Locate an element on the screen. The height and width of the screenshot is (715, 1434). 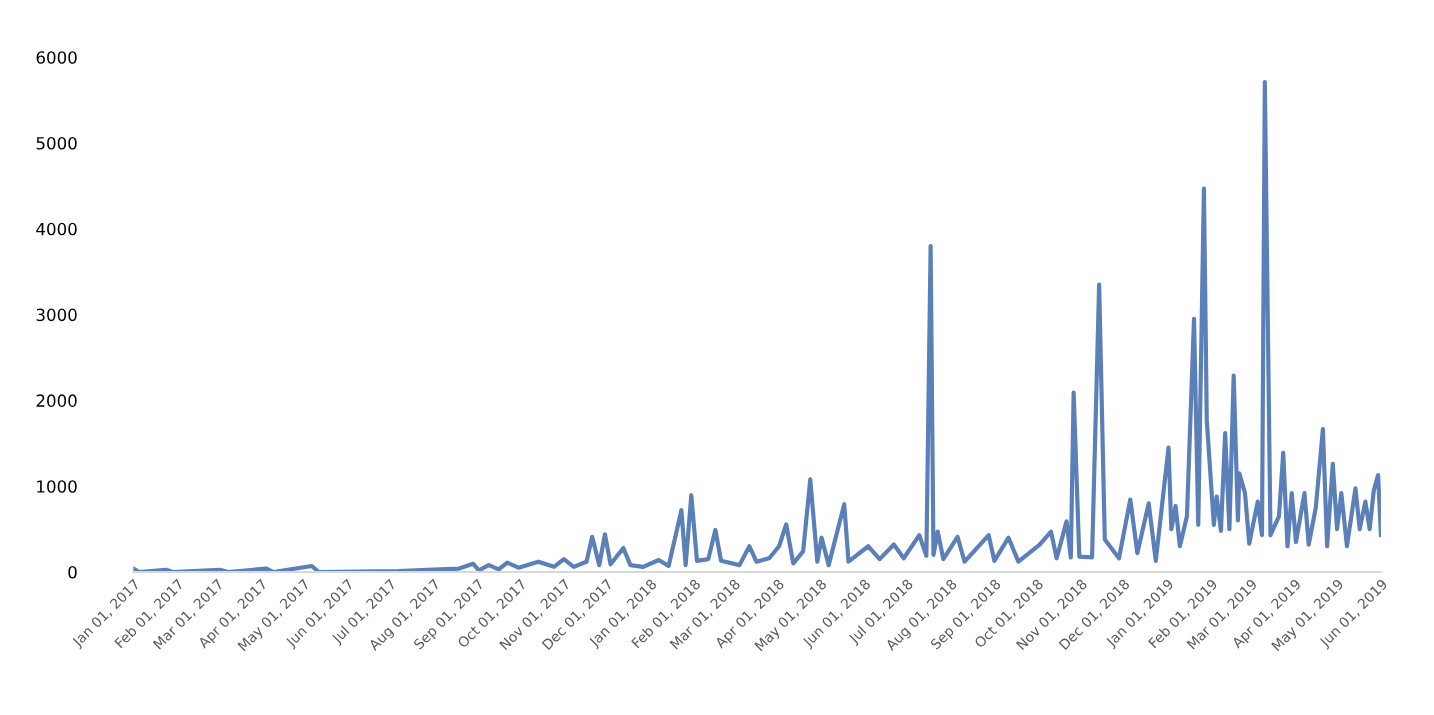
y-tick-label: 6000 is located at coordinates (56, 57).